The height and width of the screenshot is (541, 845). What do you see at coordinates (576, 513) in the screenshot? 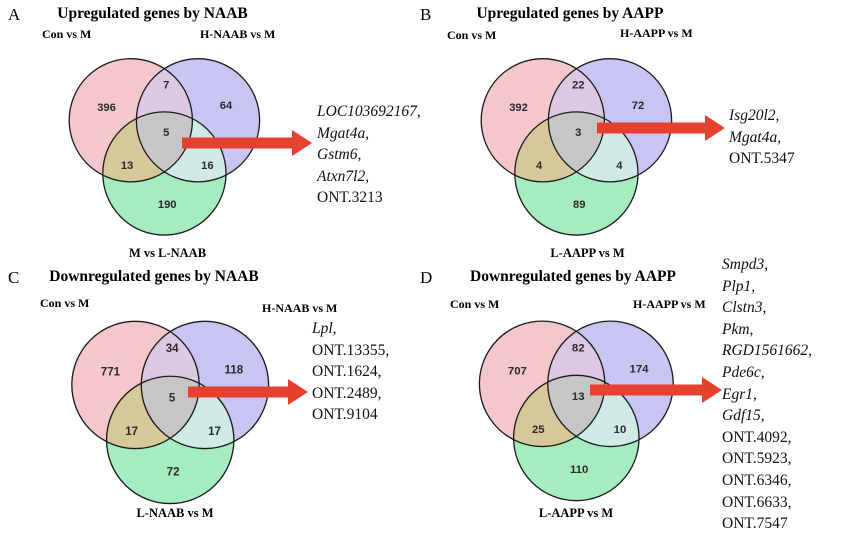
I see `label-l-aapp-vs-m-d: L-AAPP vs M` at bounding box center [576, 513].